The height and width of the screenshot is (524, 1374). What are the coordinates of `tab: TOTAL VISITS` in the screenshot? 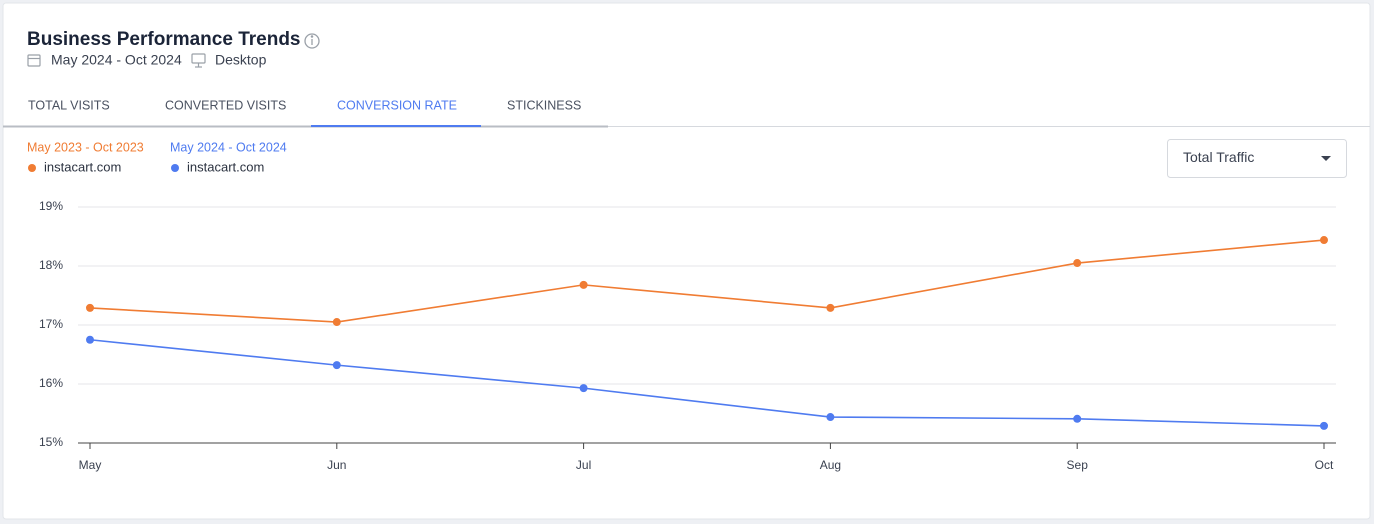 It's located at (69, 105).